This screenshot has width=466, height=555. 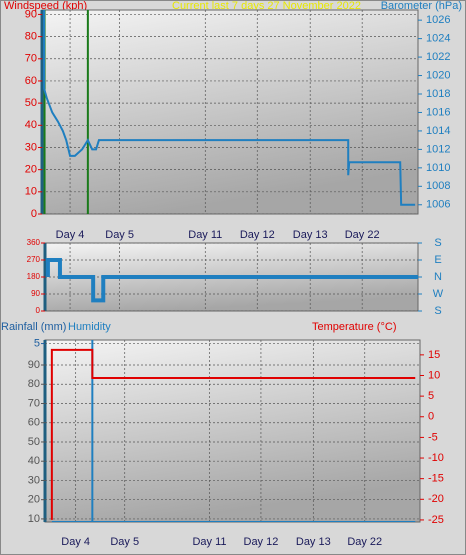 What do you see at coordinates (438, 57) in the screenshot?
I see `y2-tick-label: 1022` at bounding box center [438, 57].